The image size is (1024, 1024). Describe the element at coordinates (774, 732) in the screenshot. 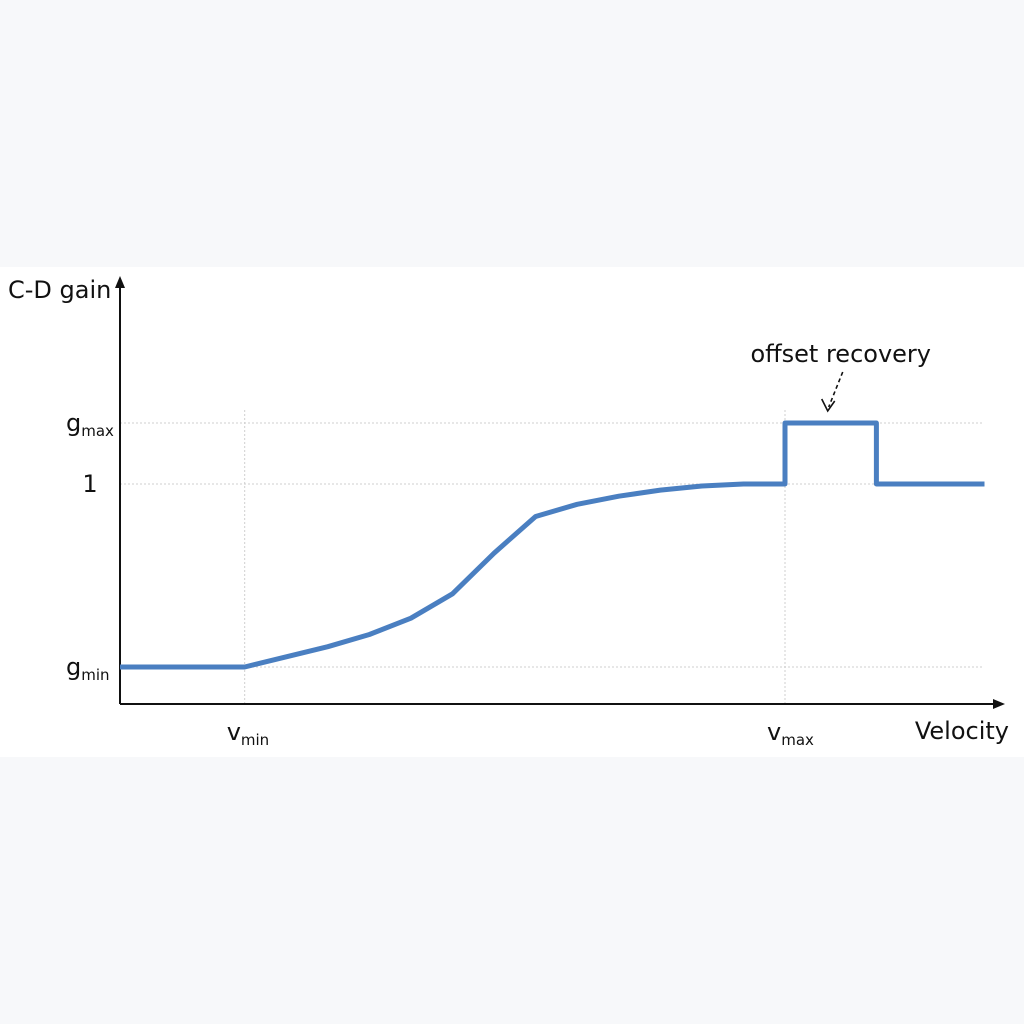

I see `x-tick-base-v-max: v` at that location.